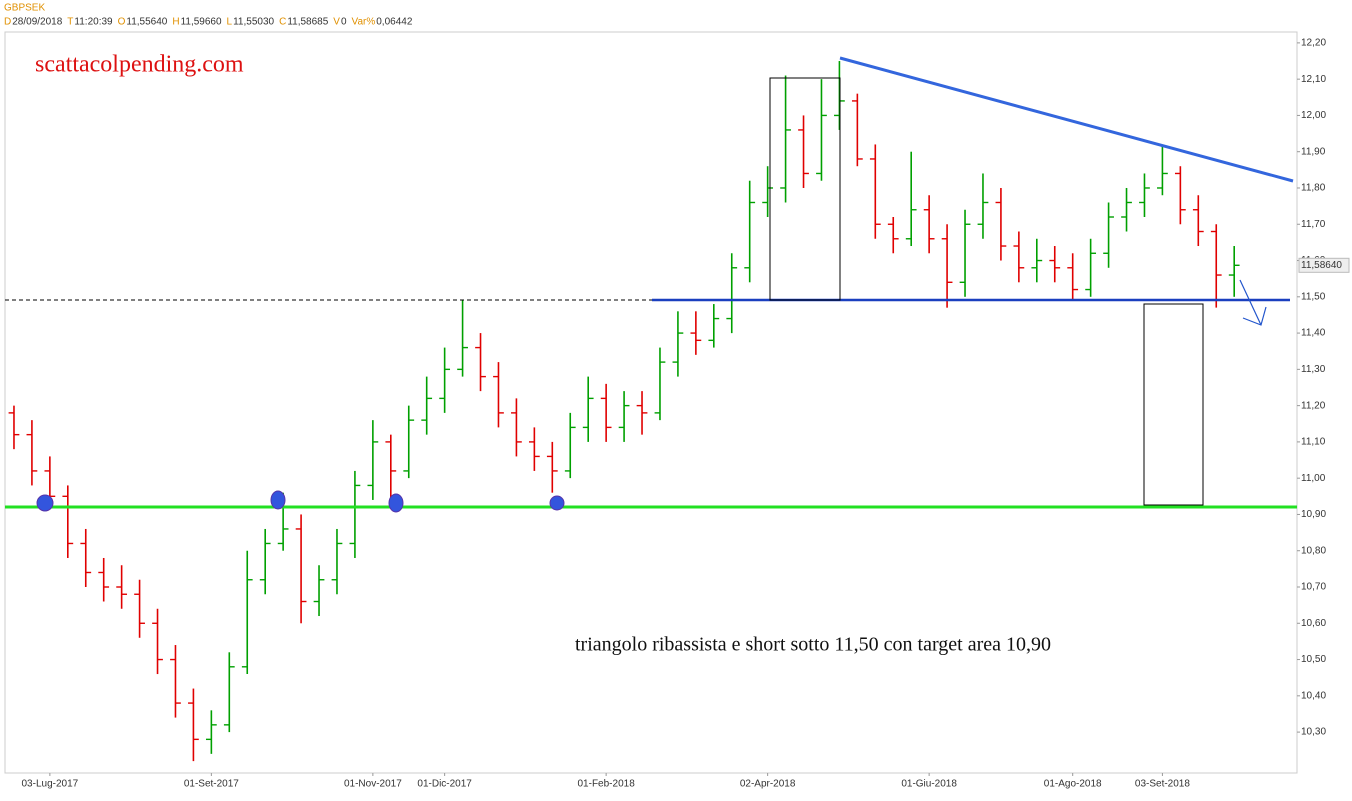 This screenshot has height=801, width=1352. Describe the element at coordinates (307, 22) in the screenshot. I see `header-value: 11,58685` at that location.